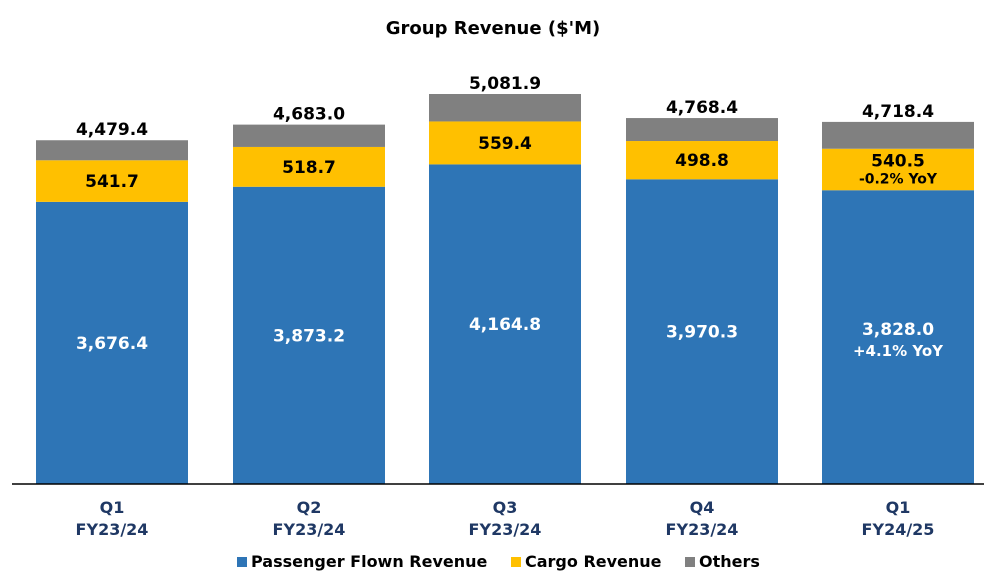  Describe the element at coordinates (505, 84) in the screenshot. I see `total-label: 5,081.9` at that location.